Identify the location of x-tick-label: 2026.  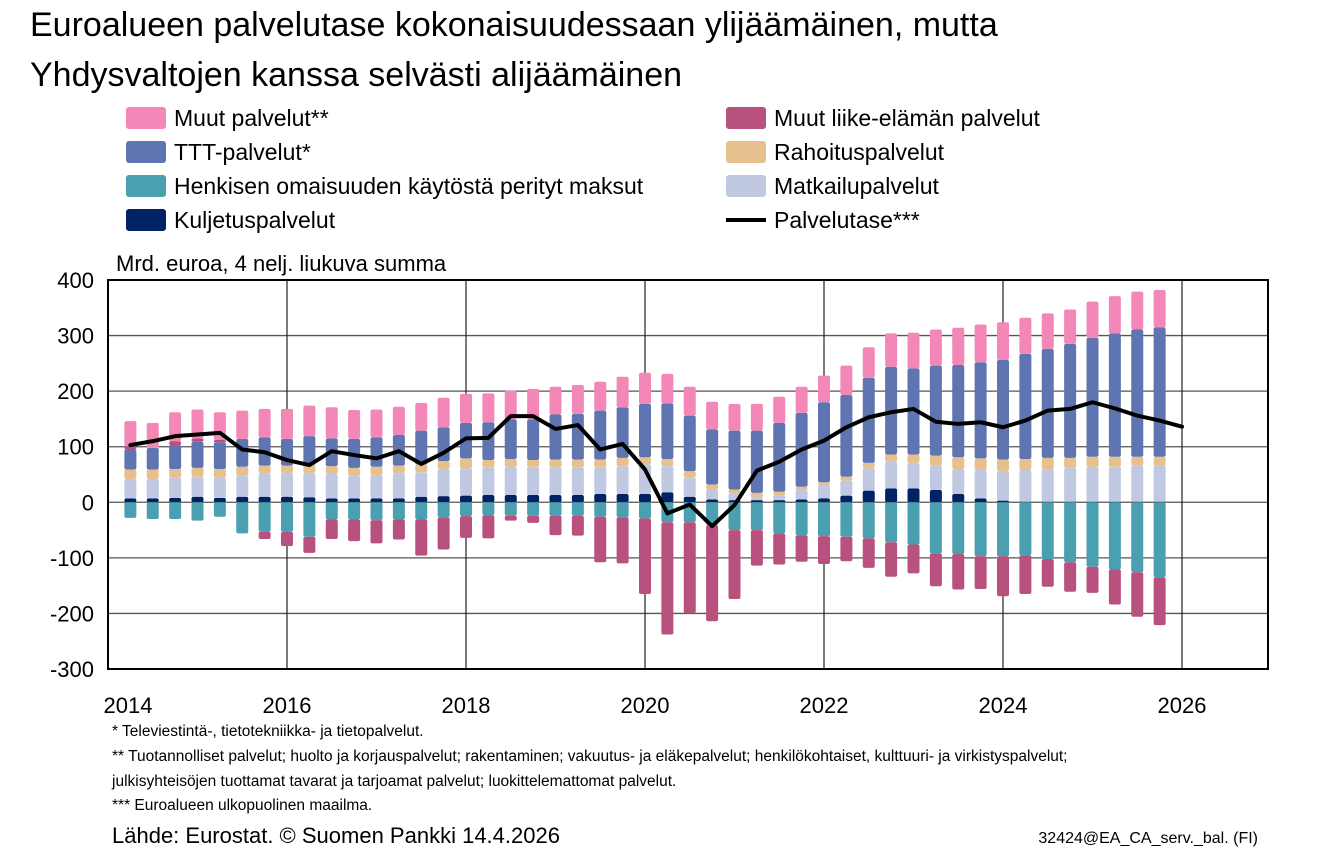
(1182, 705).